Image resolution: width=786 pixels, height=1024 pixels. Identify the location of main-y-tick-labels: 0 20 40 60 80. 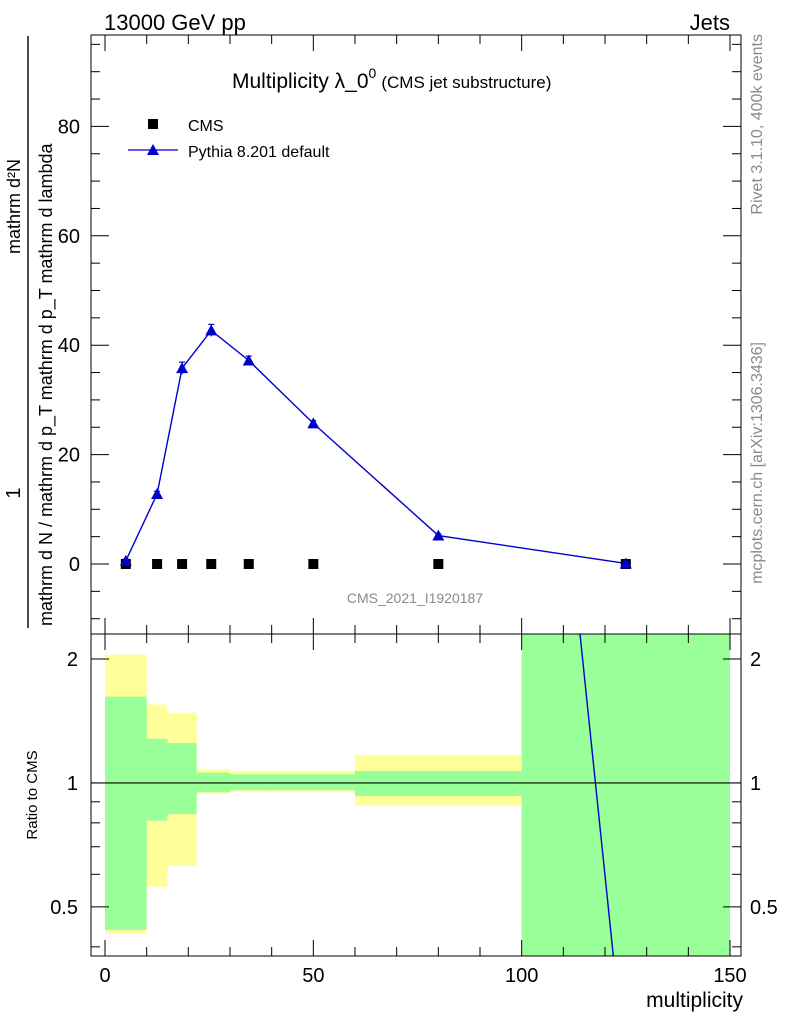
(69, 346).